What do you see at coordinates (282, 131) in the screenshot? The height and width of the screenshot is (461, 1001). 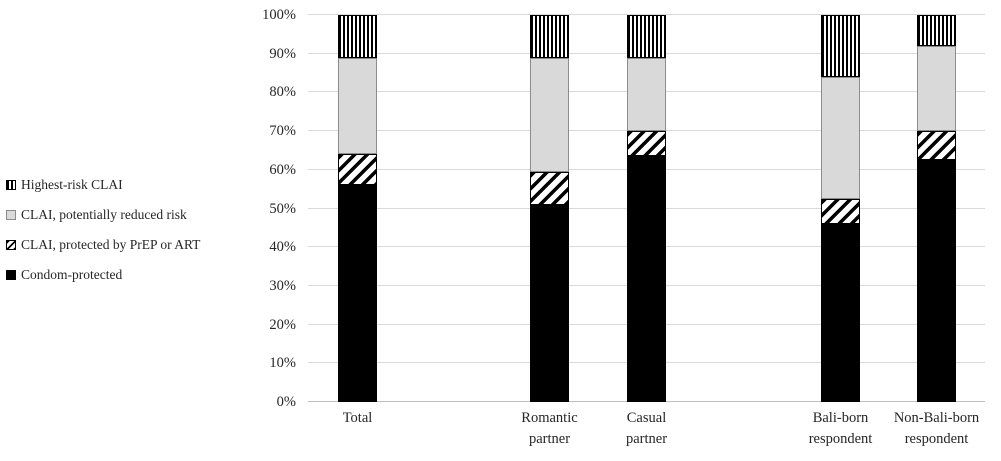 I see `y-tick-label: 70%` at bounding box center [282, 131].